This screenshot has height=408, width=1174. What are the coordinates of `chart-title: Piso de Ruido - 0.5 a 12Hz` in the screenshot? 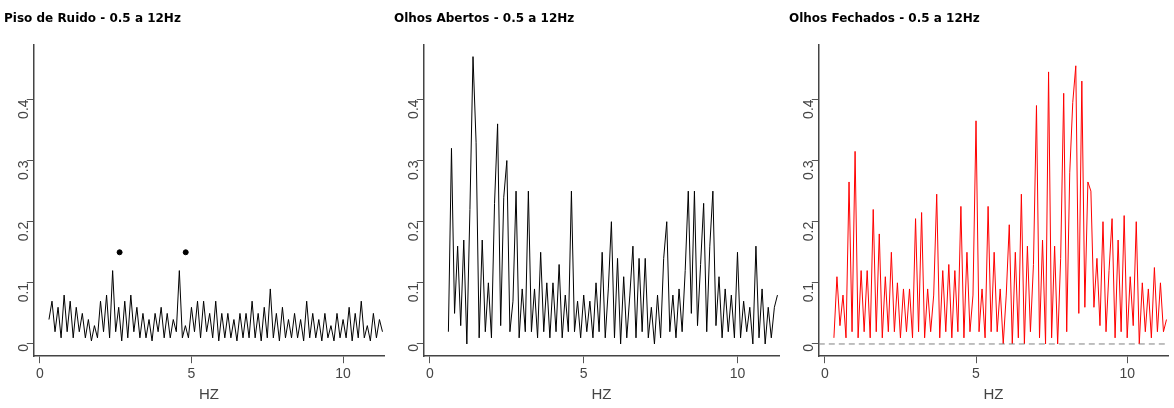 It's located at (92, 18).